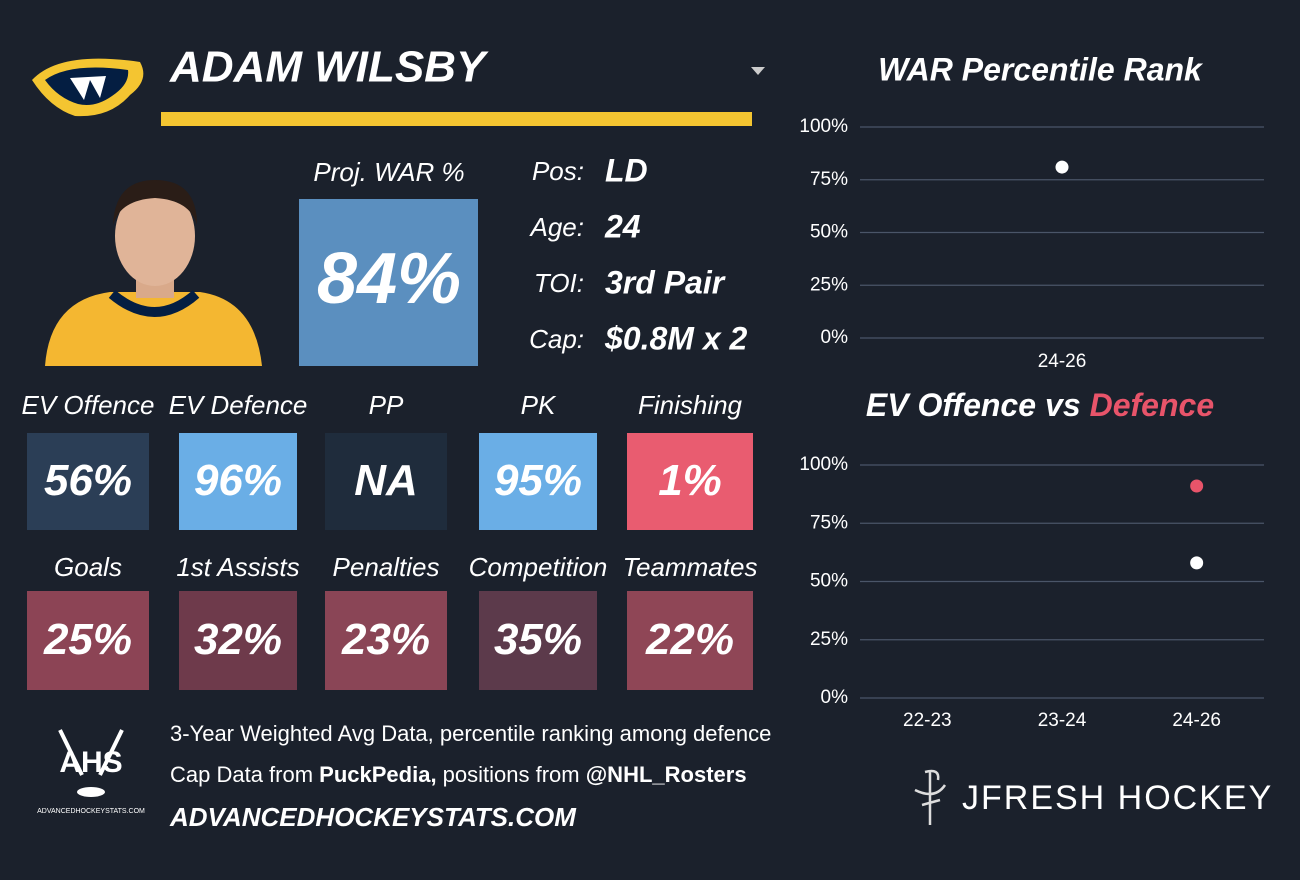 Image resolution: width=1300 pixels, height=880 pixels. What do you see at coordinates (511, 774) in the screenshot?
I see `footer-text: positions from` at bounding box center [511, 774].